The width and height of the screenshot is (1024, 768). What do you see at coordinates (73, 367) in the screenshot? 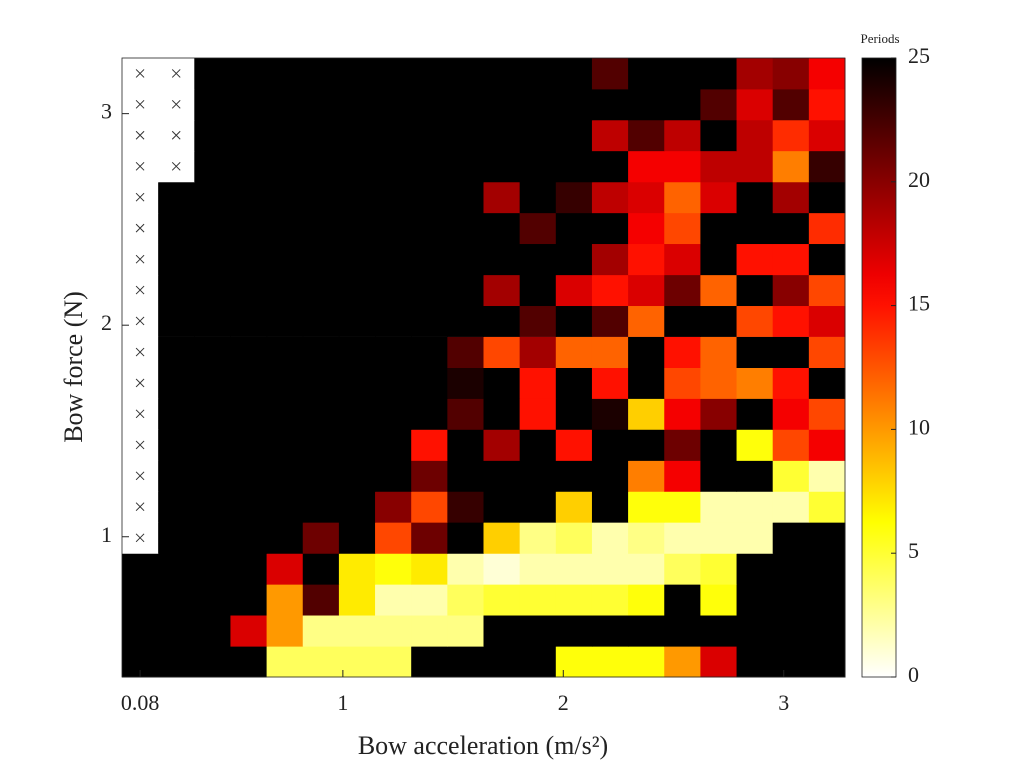
I see `y-axis-label: Bow force (N)` at bounding box center [73, 367].